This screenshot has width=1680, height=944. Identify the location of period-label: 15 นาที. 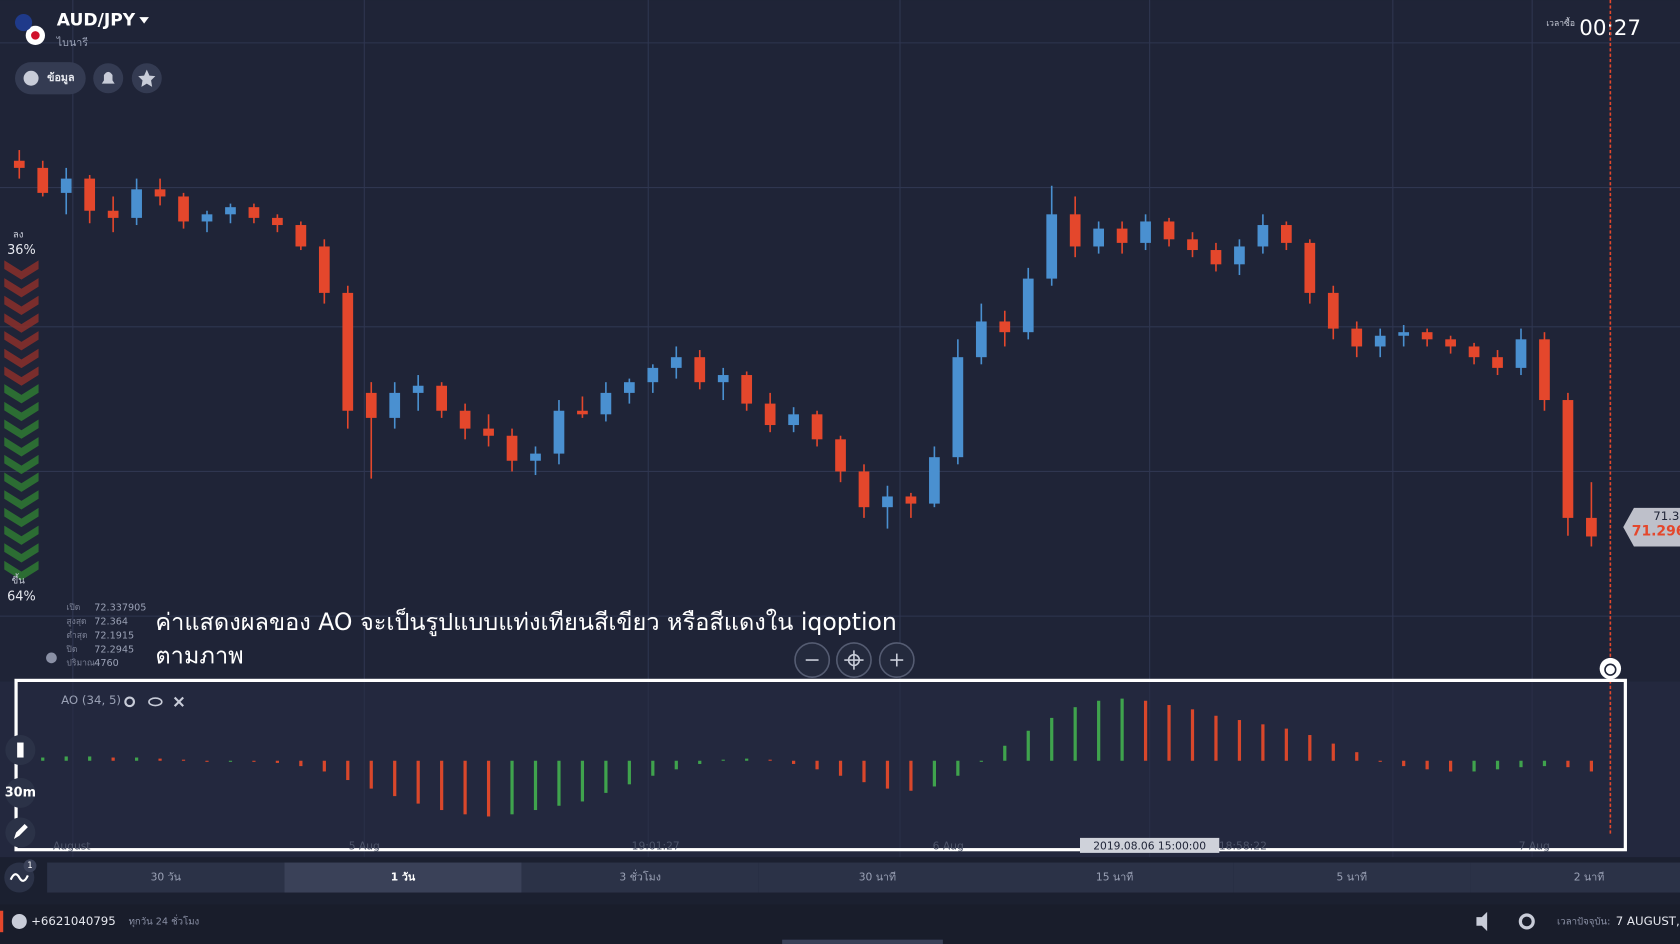
(1114, 877).